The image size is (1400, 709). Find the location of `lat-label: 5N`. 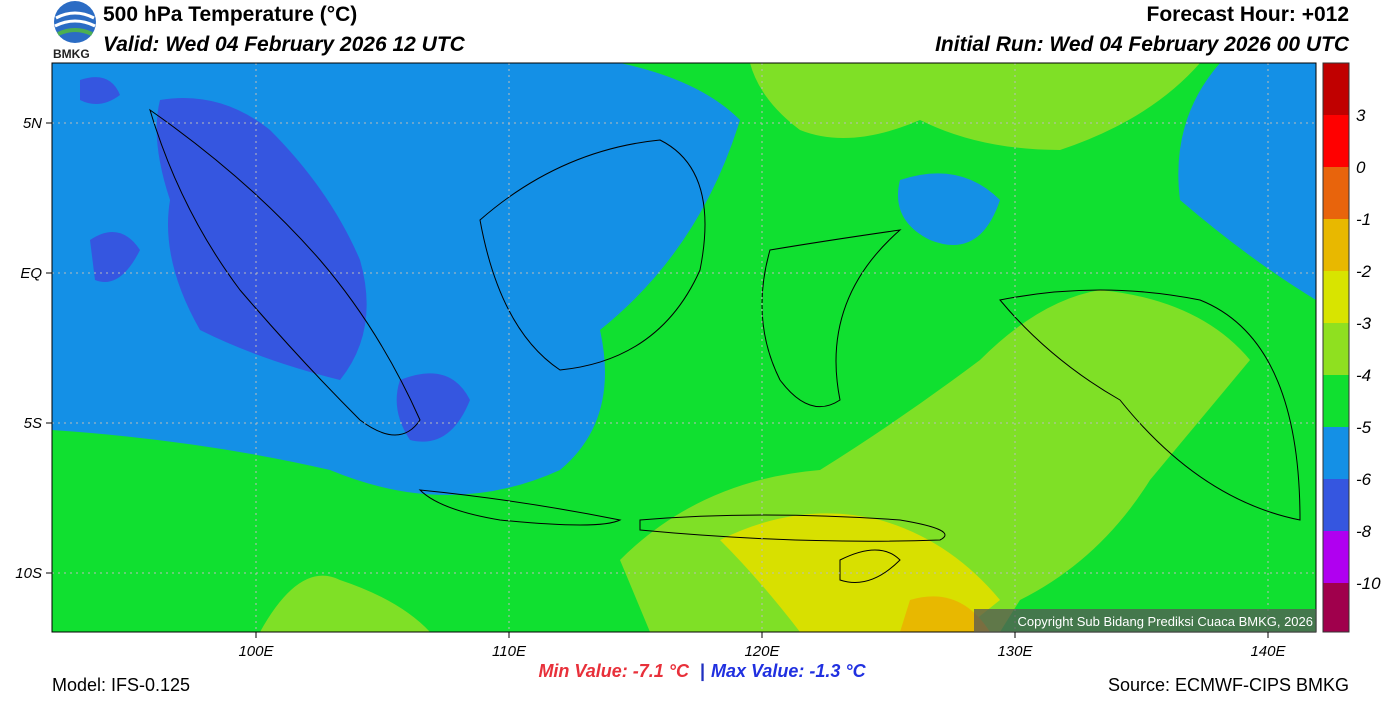

lat-label: 5N is located at coordinates (32, 123).